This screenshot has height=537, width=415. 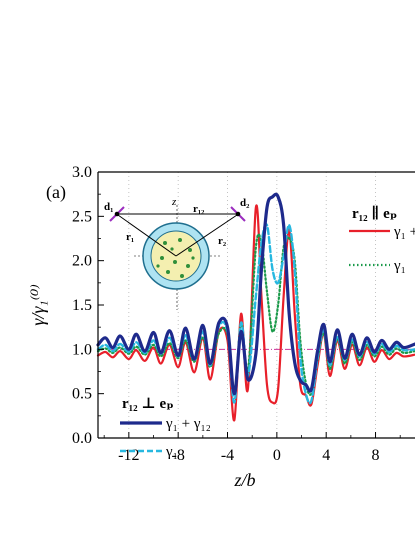 I want to click on legend-label-par-single: γ₁, so click(x=399, y=266).